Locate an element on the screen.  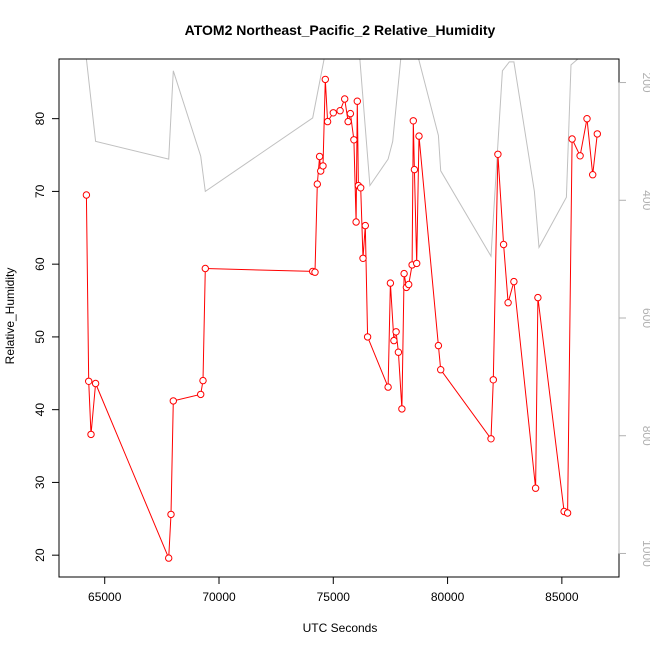
y2-tick-label: 200 is located at coordinates (645, 83).